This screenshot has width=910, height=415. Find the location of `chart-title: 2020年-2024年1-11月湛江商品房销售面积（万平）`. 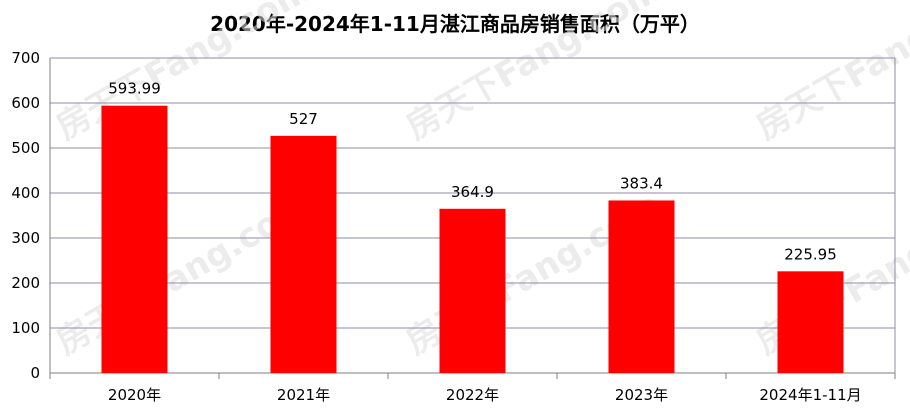

chart-title: 2020年-2024年1-11月湛江商品房销售面积（万平） is located at coordinates (455, 24).